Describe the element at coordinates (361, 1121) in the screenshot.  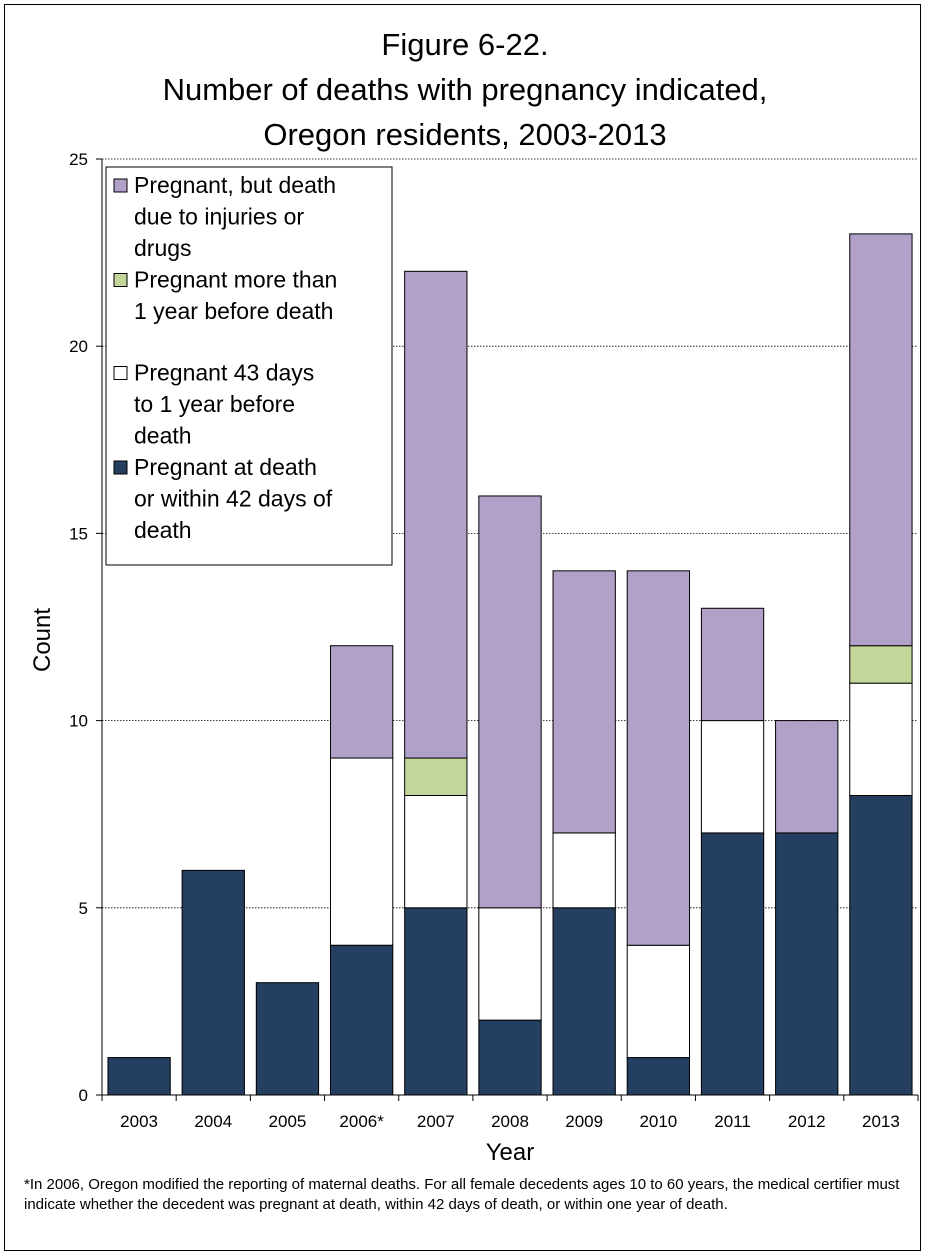
I see `x-tick-label: 2006*` at that location.